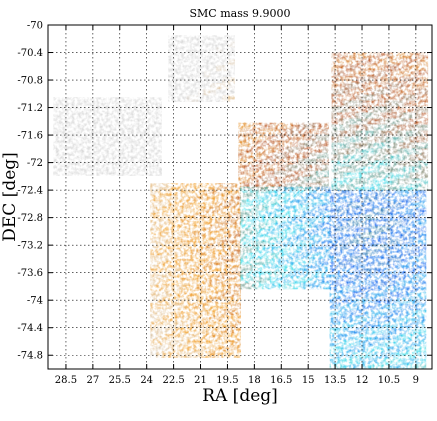 The height and width of the screenshot is (421, 437). I want to click on y-axis-label: DEC [deg], so click(10, 197).